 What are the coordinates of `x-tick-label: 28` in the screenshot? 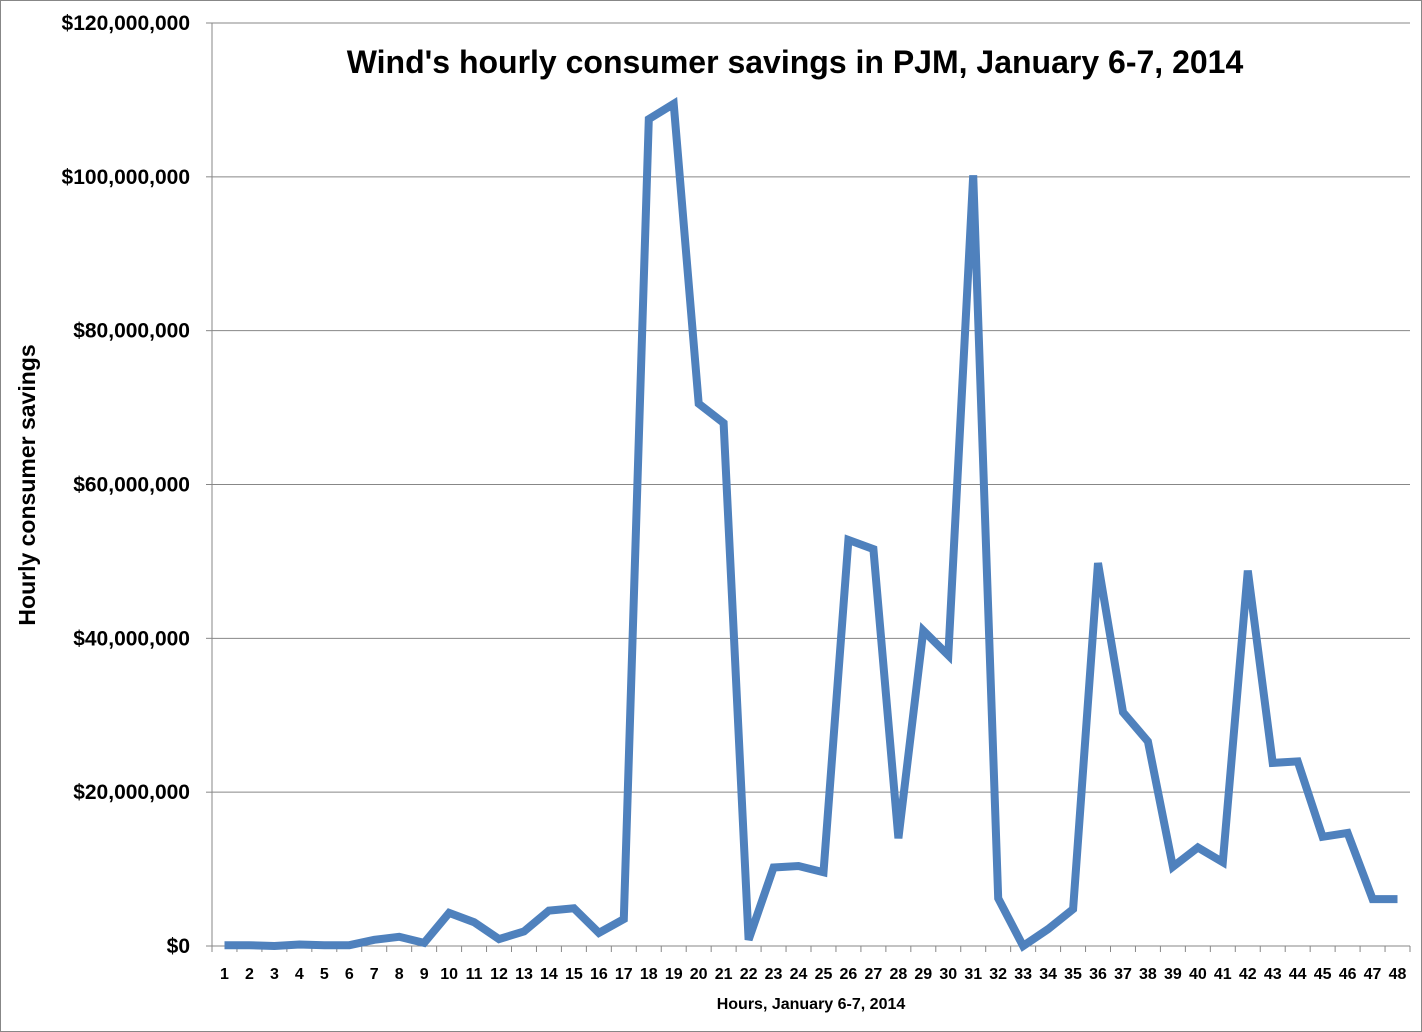 It's located at (898, 974).